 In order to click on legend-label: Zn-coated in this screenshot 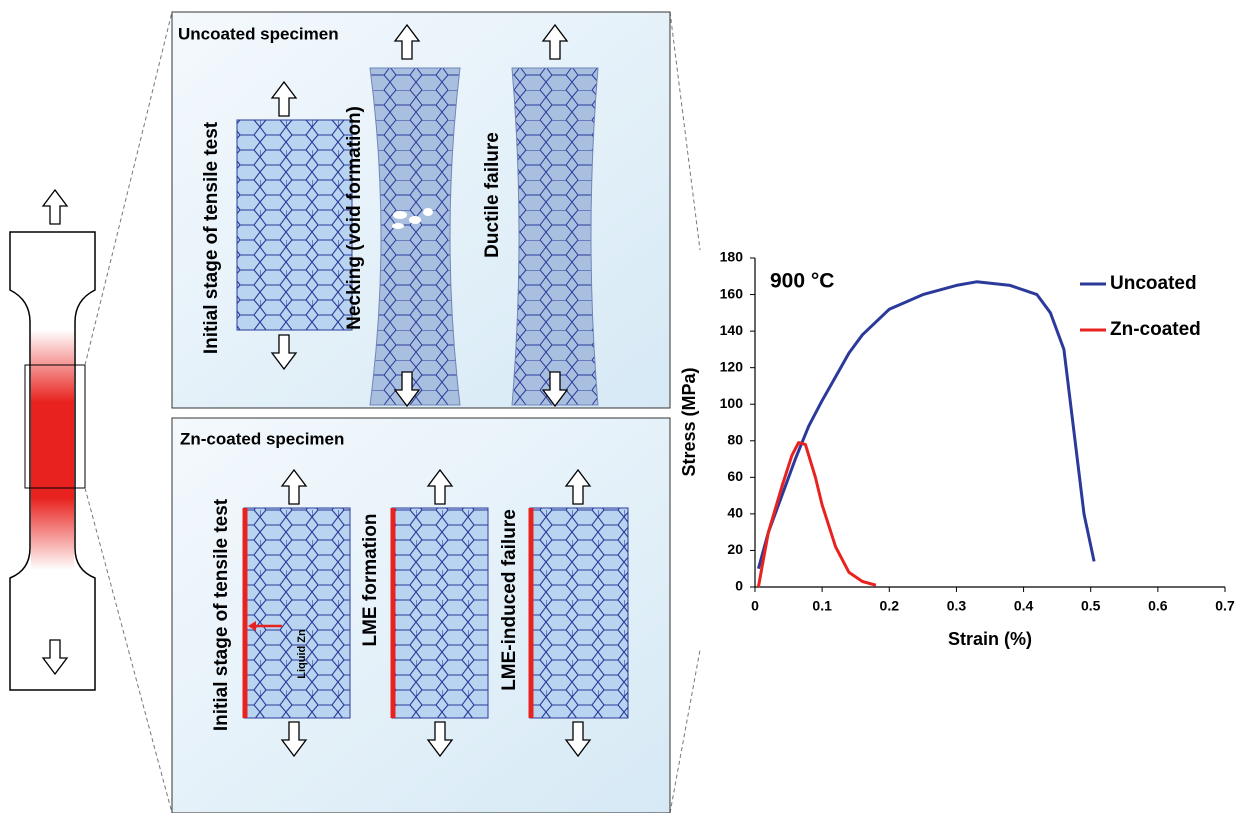, I will do `click(1155, 329)`.